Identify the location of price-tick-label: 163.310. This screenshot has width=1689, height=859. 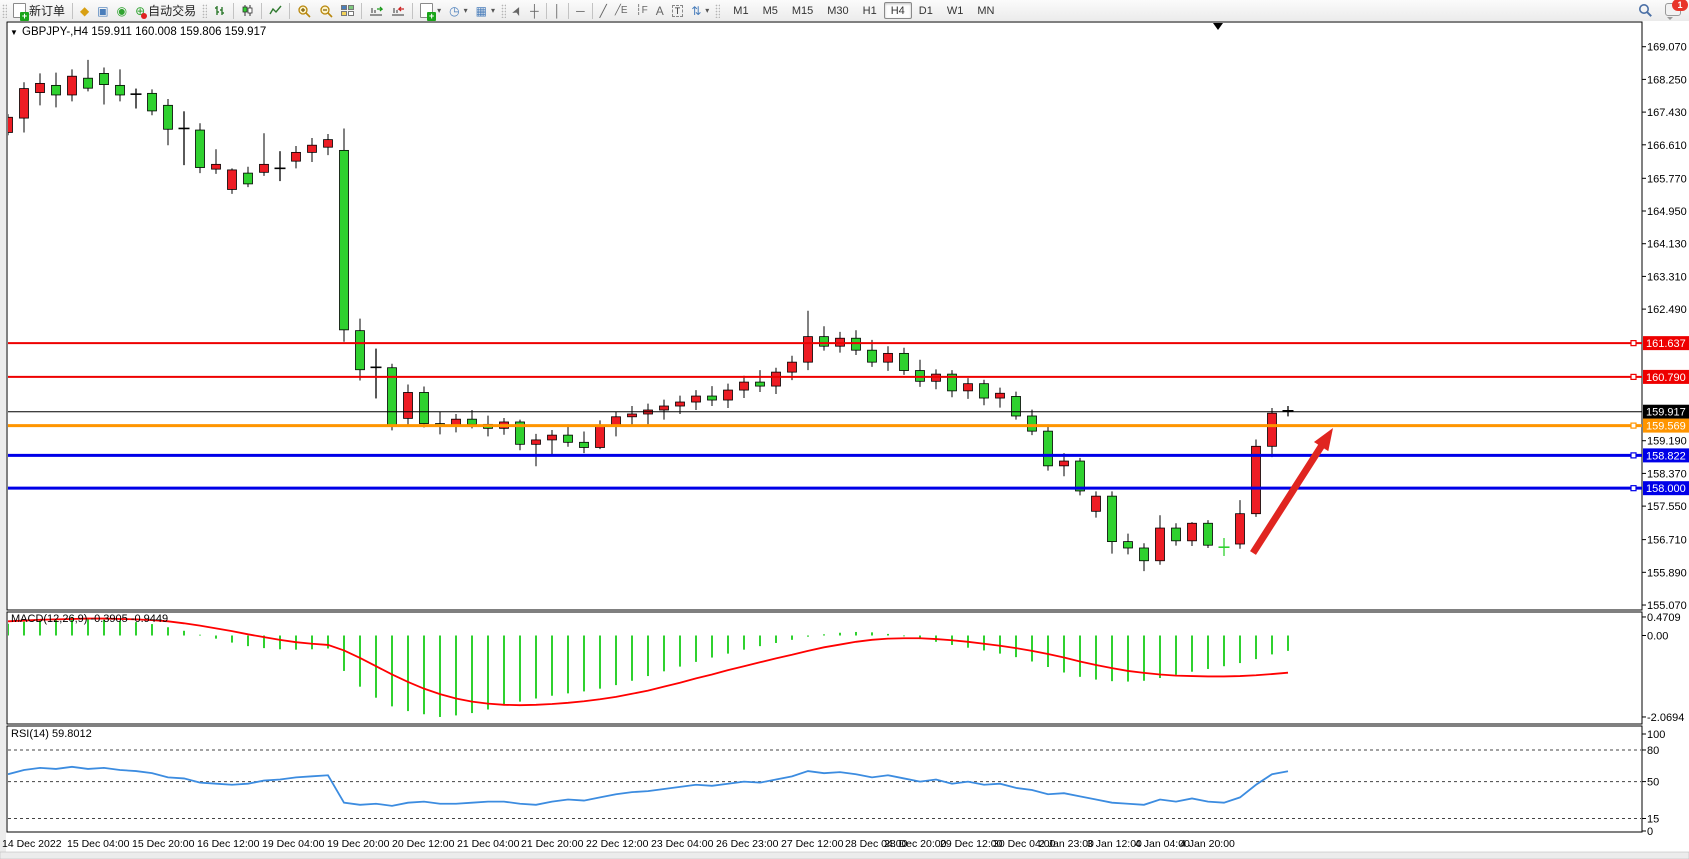
(1667, 277).